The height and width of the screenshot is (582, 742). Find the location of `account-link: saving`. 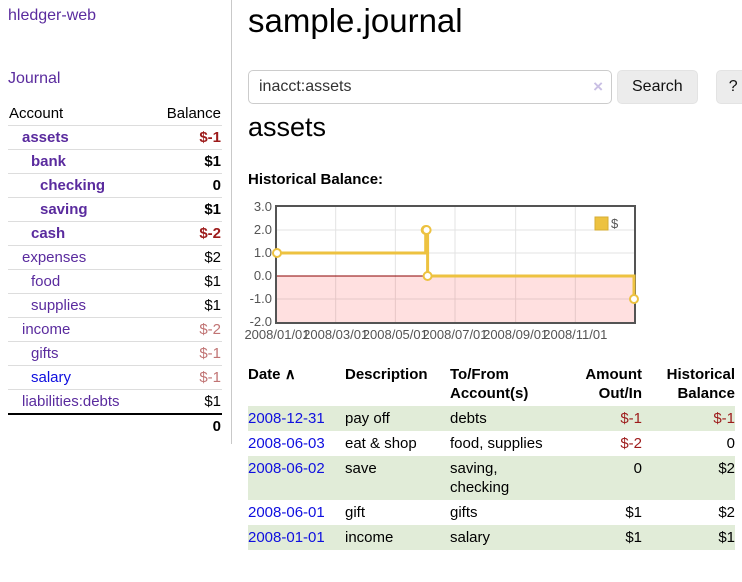

account-link: saving is located at coordinates (64, 209).